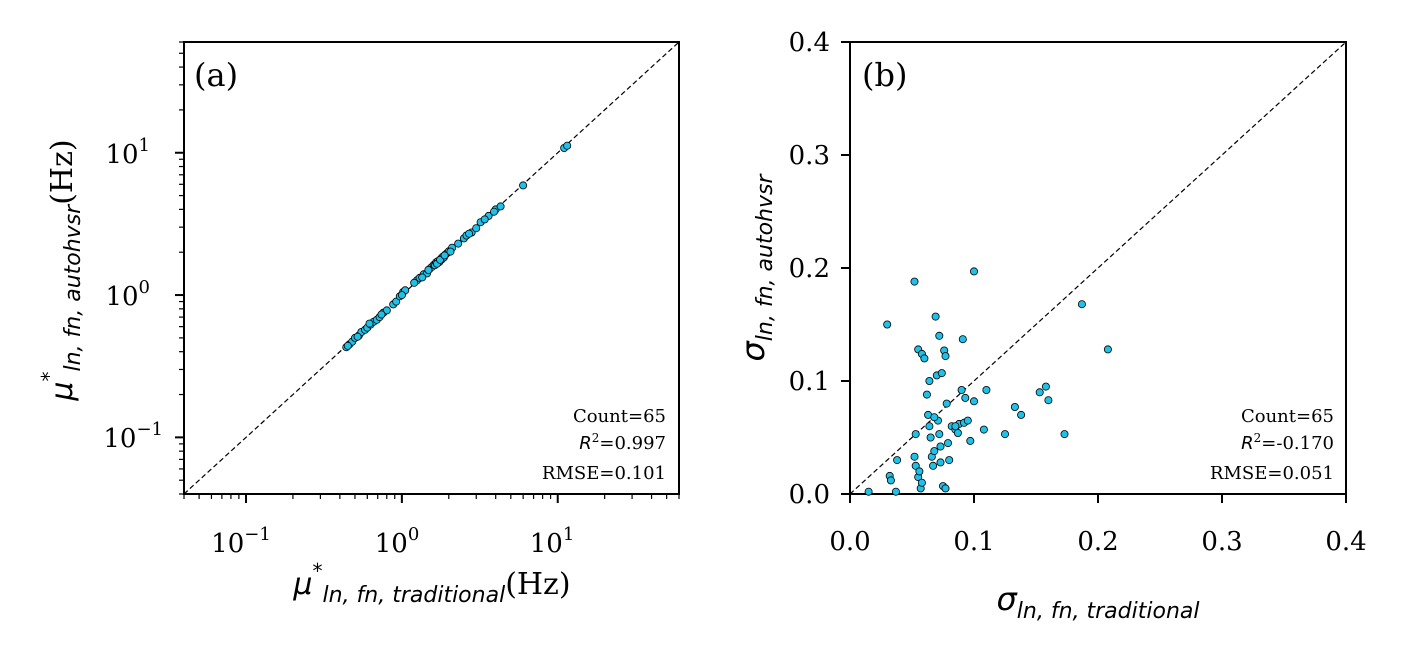 Image resolution: width=1402 pixels, height=653 pixels. I want to click on panel-b-x-tick-labels: 0.0 0.1 0.2 0.3 0.4, so click(1097, 542).